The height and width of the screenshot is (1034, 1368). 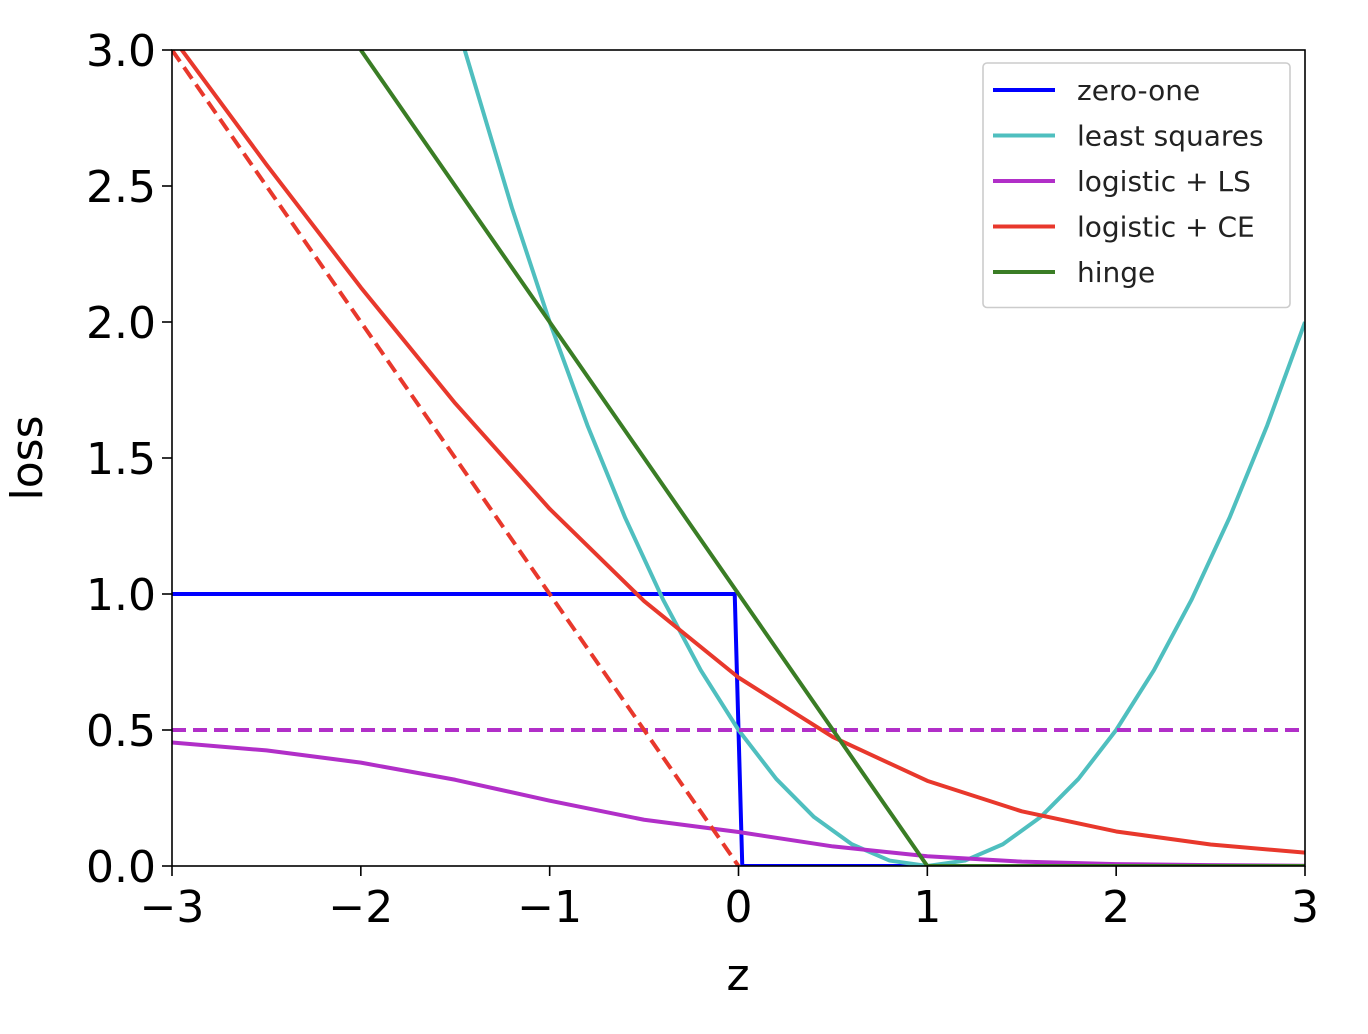 What do you see at coordinates (121, 595) in the screenshot?
I see `y-tick-label: 1.0` at bounding box center [121, 595].